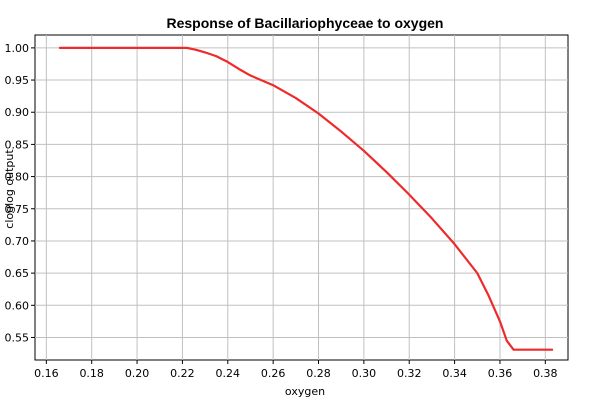 This screenshot has width=600, height=400. What do you see at coordinates (17, 209) in the screenshot?
I see `y-tick-label: 0.75` at bounding box center [17, 209].